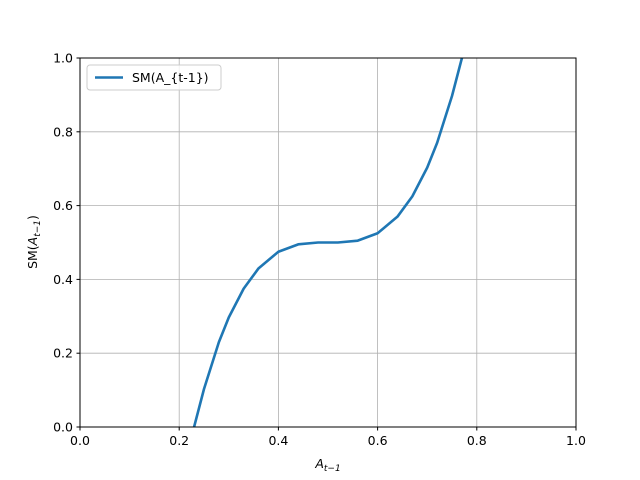 The image size is (640, 480). What do you see at coordinates (63, 427) in the screenshot?
I see `y-tick-label: 0.0` at bounding box center [63, 427].